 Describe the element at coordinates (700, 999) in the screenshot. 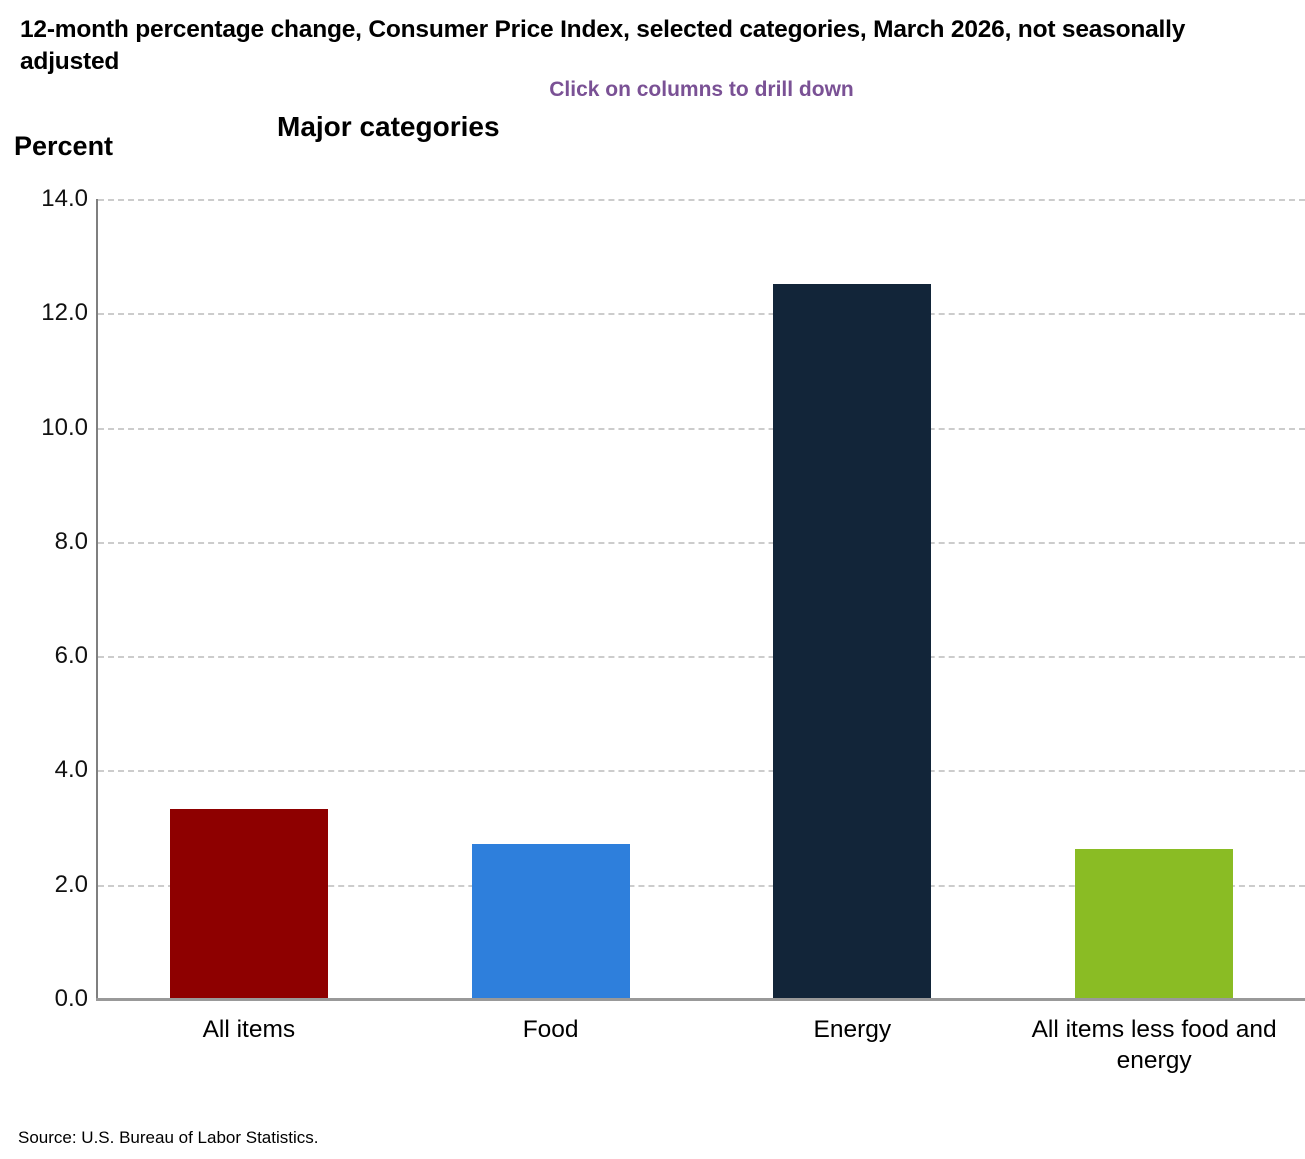

I see `x-axis-line` at that location.